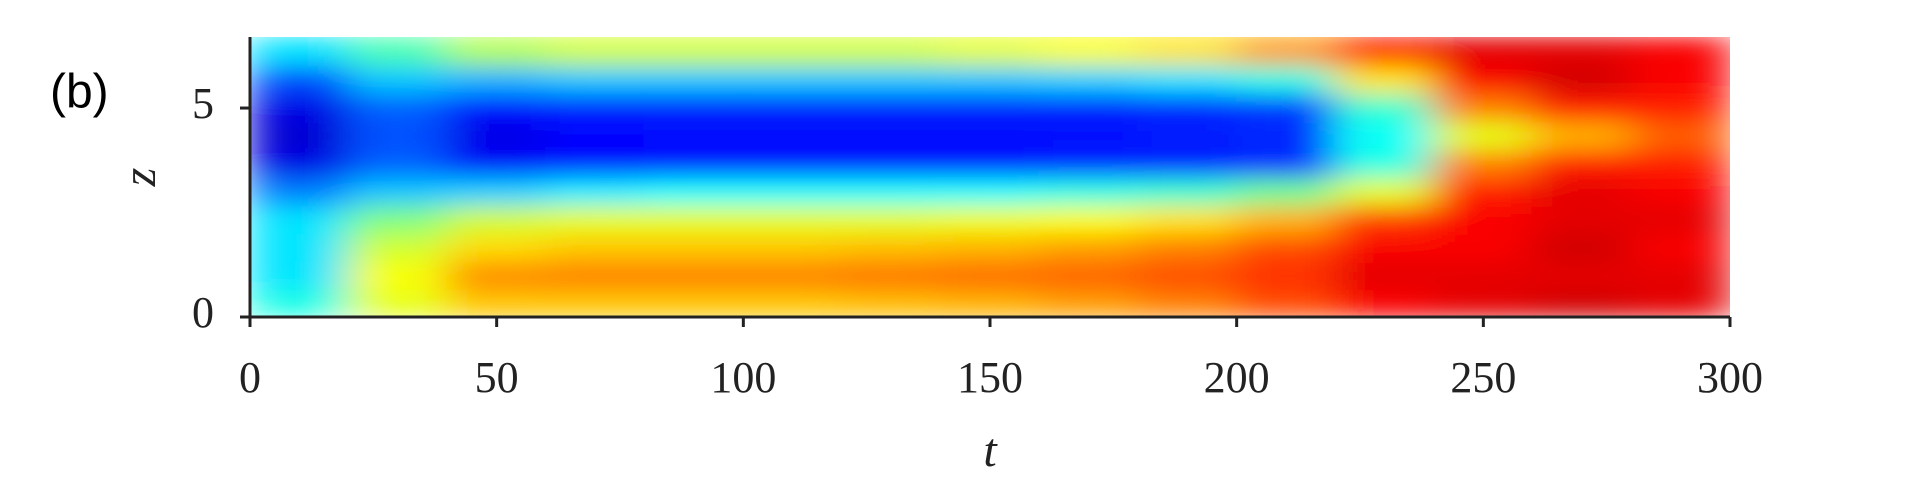 The image size is (1913, 494). What do you see at coordinates (250, 377) in the screenshot?
I see `x-tick-label: 0` at bounding box center [250, 377].